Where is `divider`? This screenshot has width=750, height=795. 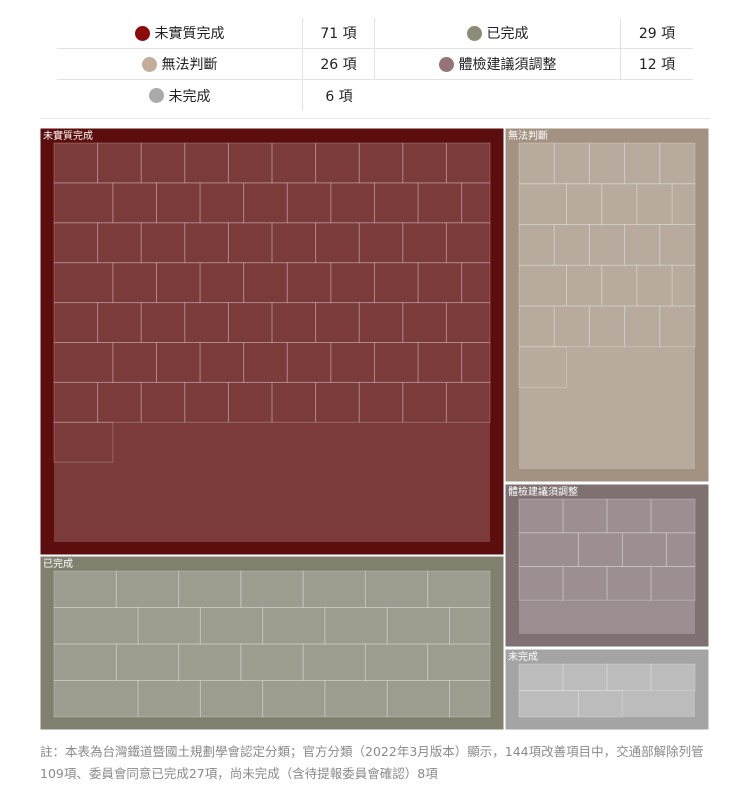 divider is located at coordinates (375, 118).